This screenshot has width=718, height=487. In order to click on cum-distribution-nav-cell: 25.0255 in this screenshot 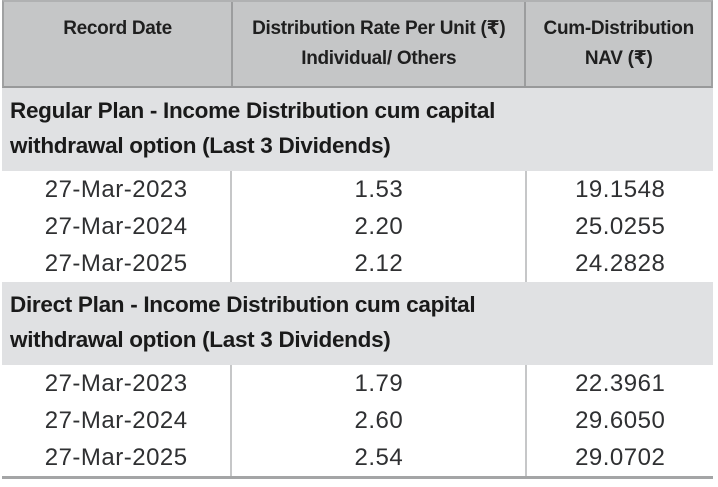, I will do `click(620, 226)`.